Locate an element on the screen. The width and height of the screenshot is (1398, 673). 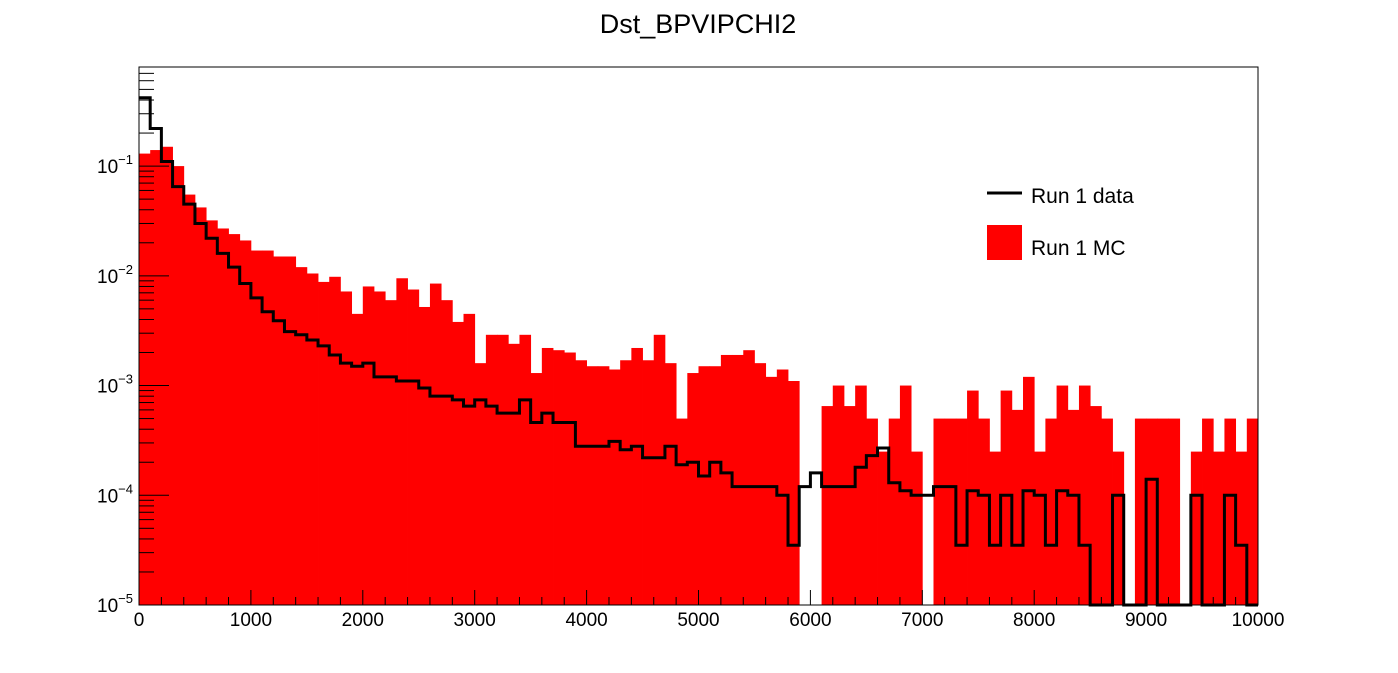
legend: Run 1 data Run 1 MC is located at coordinates (1060, 222).